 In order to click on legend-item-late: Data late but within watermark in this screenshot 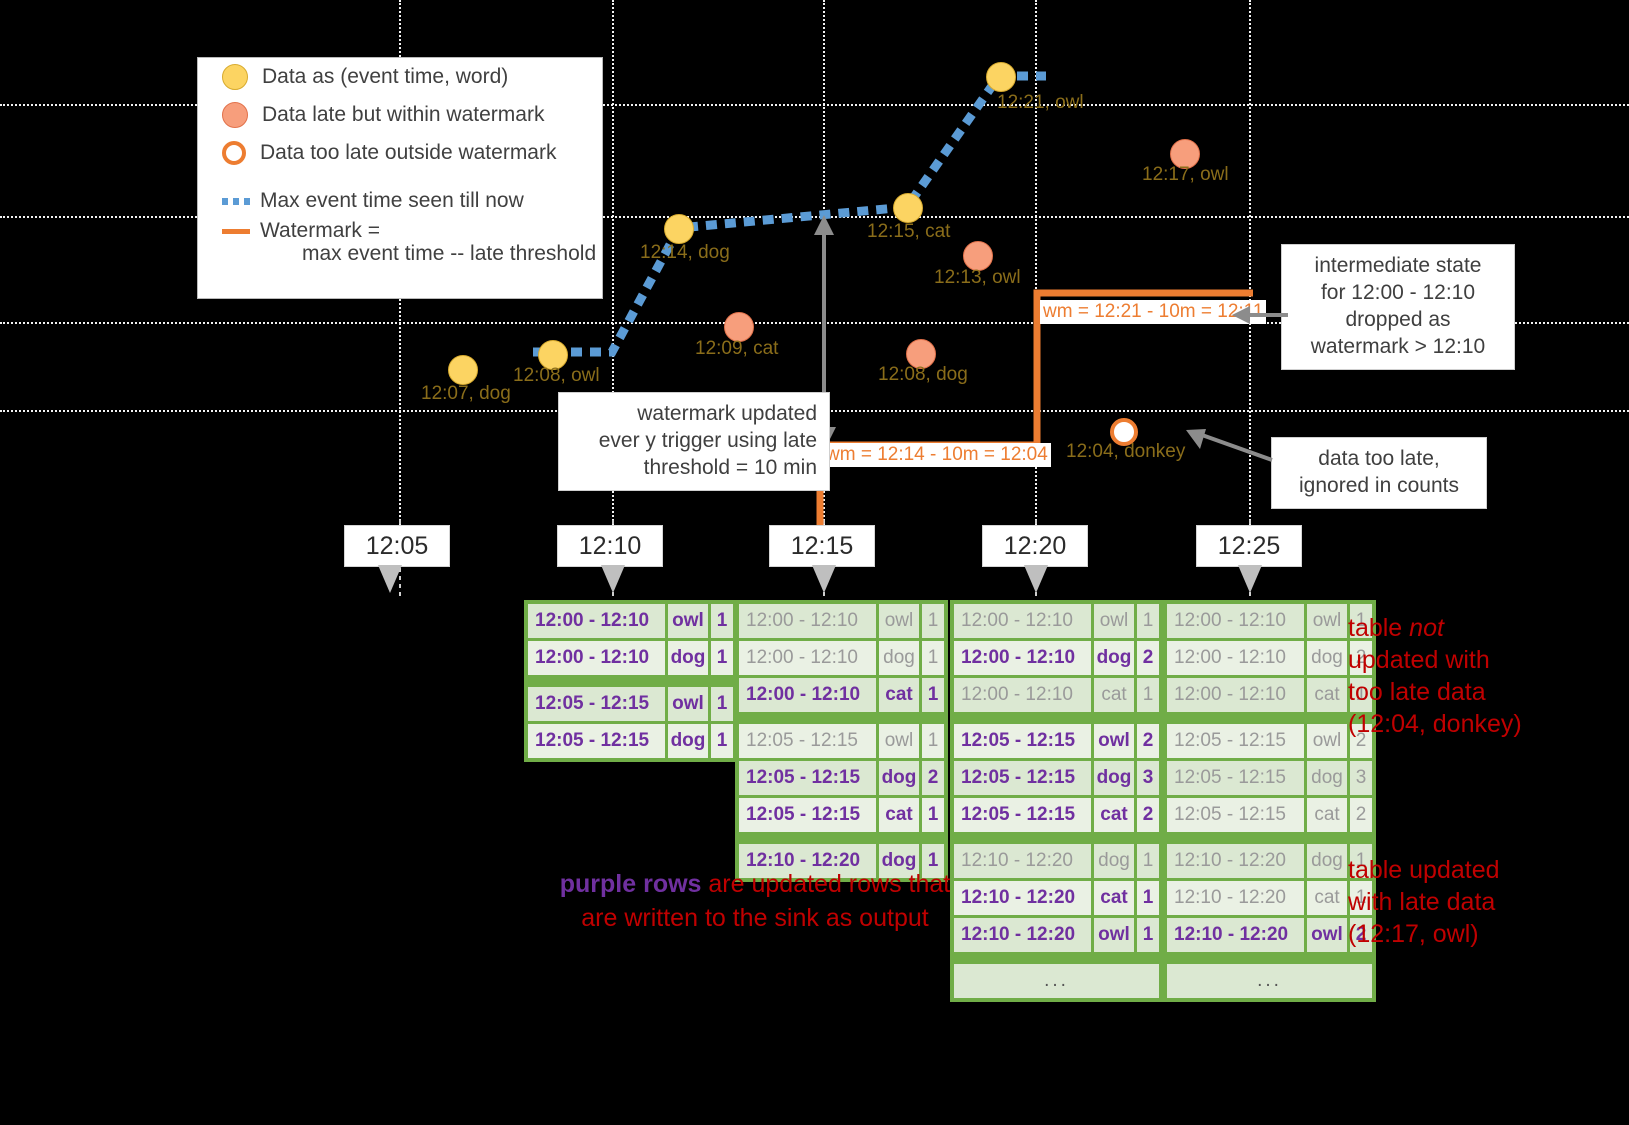, I will do `click(400, 115)`.